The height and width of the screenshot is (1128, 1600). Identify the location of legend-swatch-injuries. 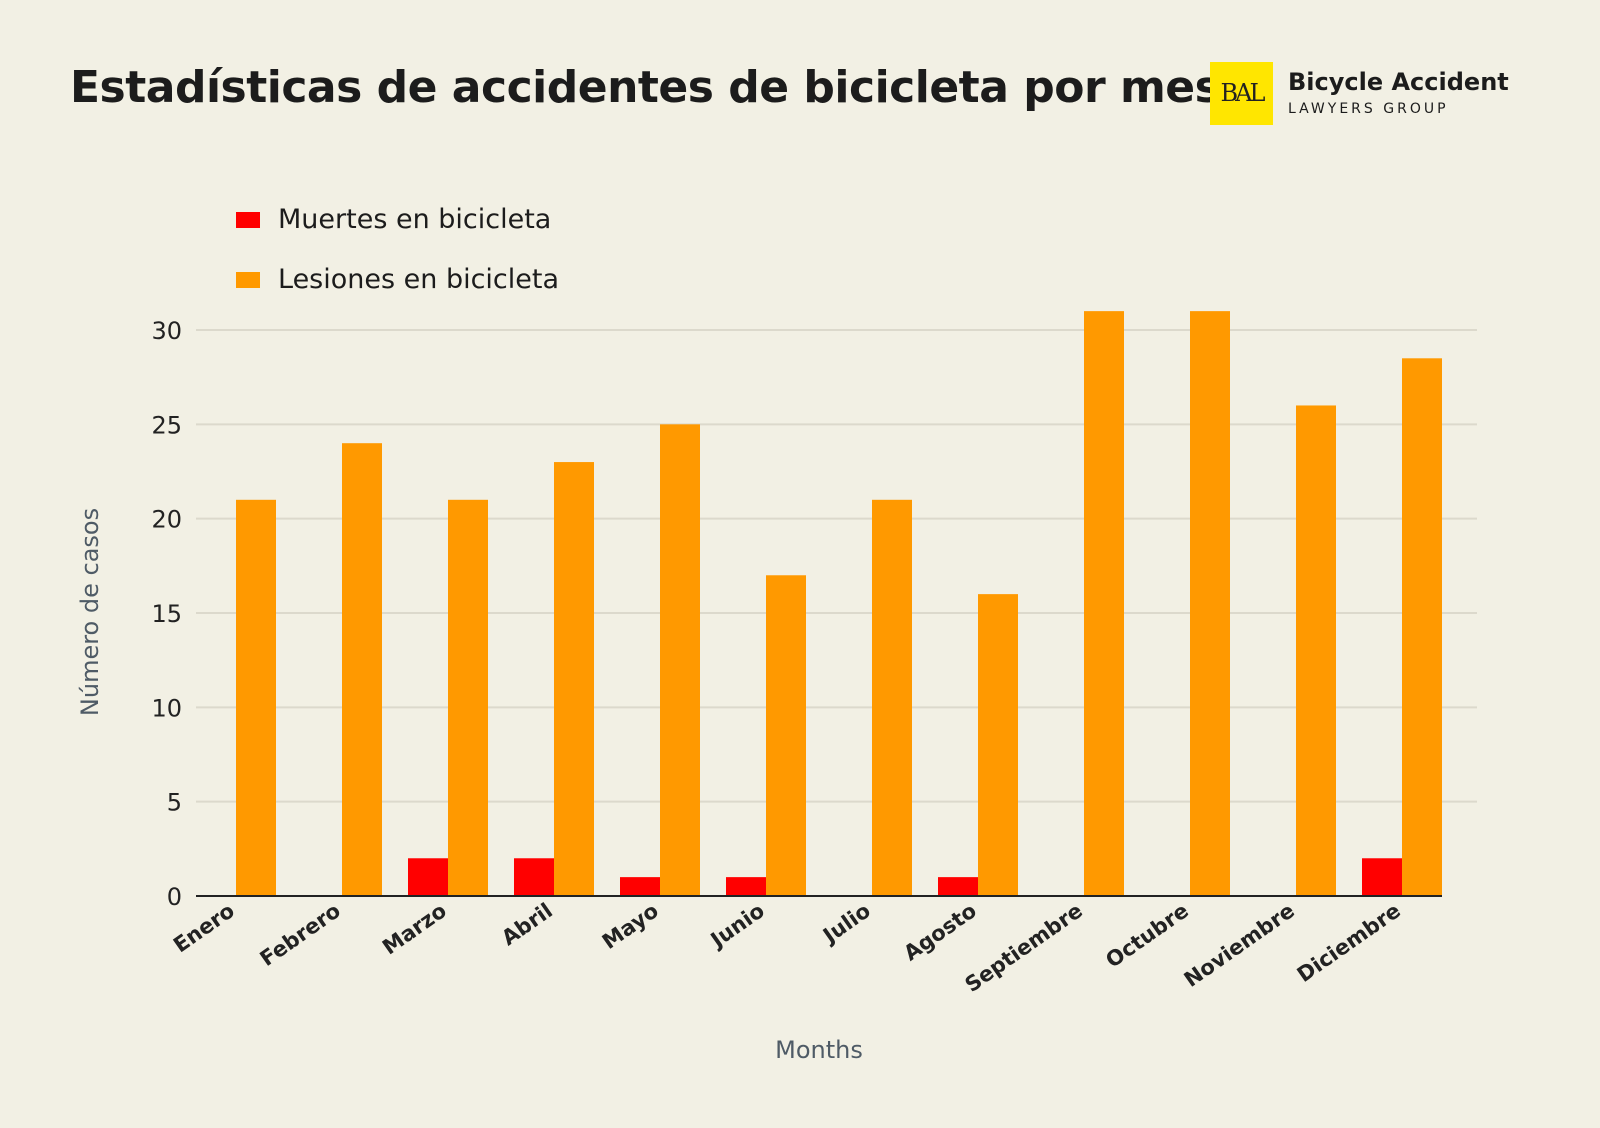
(248, 279).